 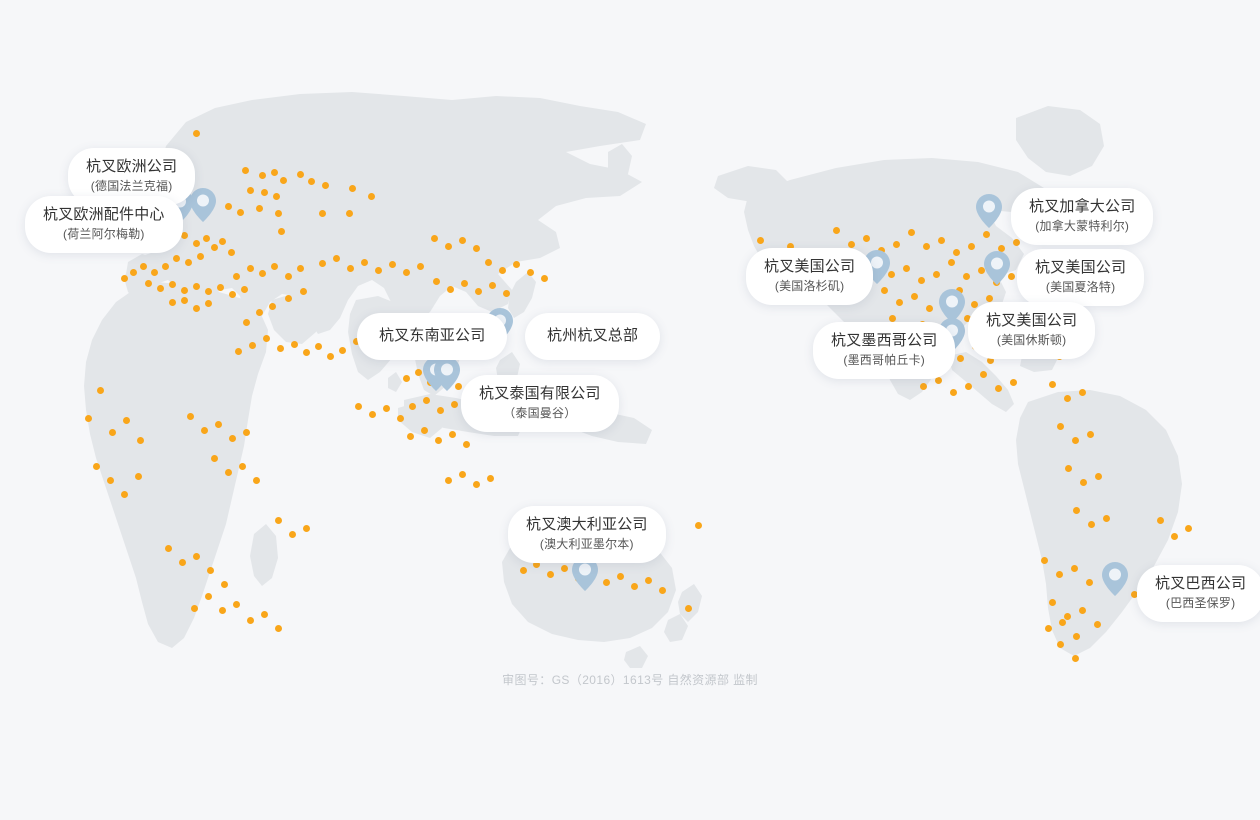 I want to click on pin-australia, so click(x=585, y=574).